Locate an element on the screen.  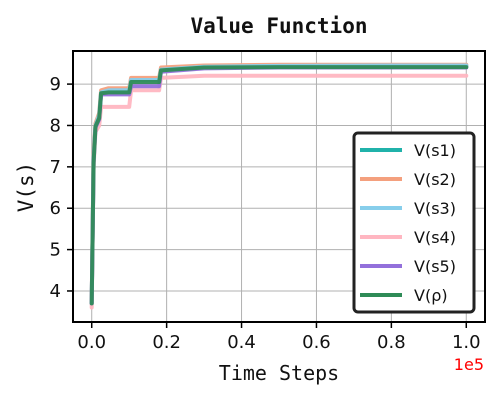
legend-label: V(s4) is located at coordinates (435, 237).